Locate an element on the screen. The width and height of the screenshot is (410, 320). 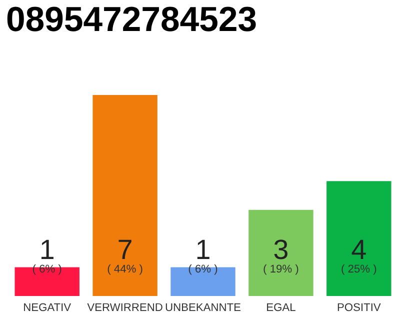
data-label: 7 is located at coordinates (125, 249).